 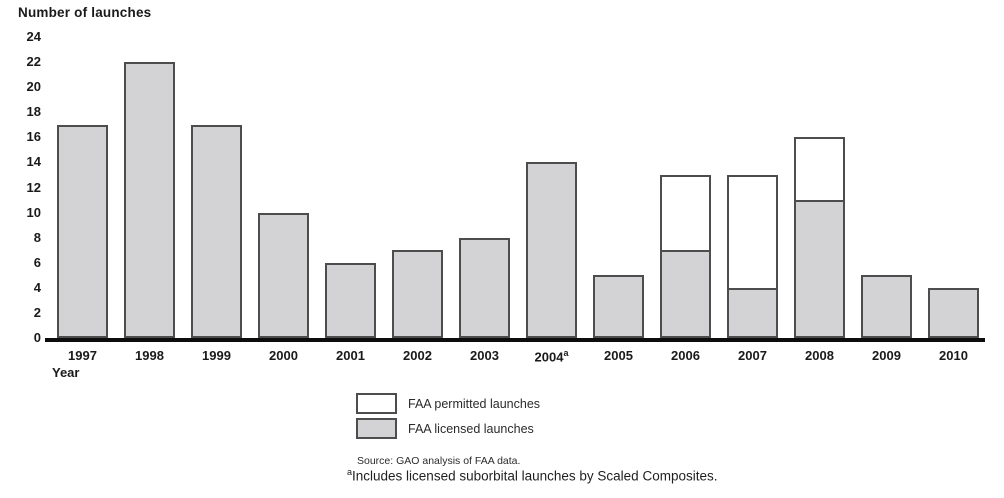 I want to click on bar-licensed-2008, so click(x=819, y=269).